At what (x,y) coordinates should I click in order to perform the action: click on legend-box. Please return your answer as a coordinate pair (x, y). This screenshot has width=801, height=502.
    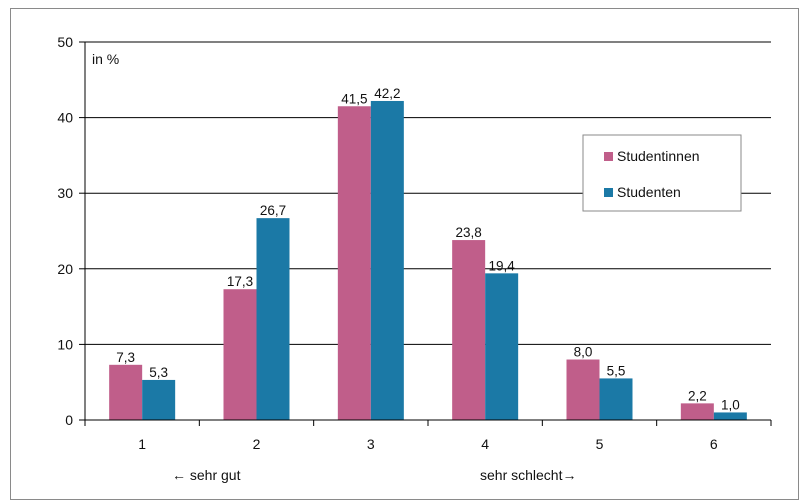
    Looking at the image, I should click on (662, 173).